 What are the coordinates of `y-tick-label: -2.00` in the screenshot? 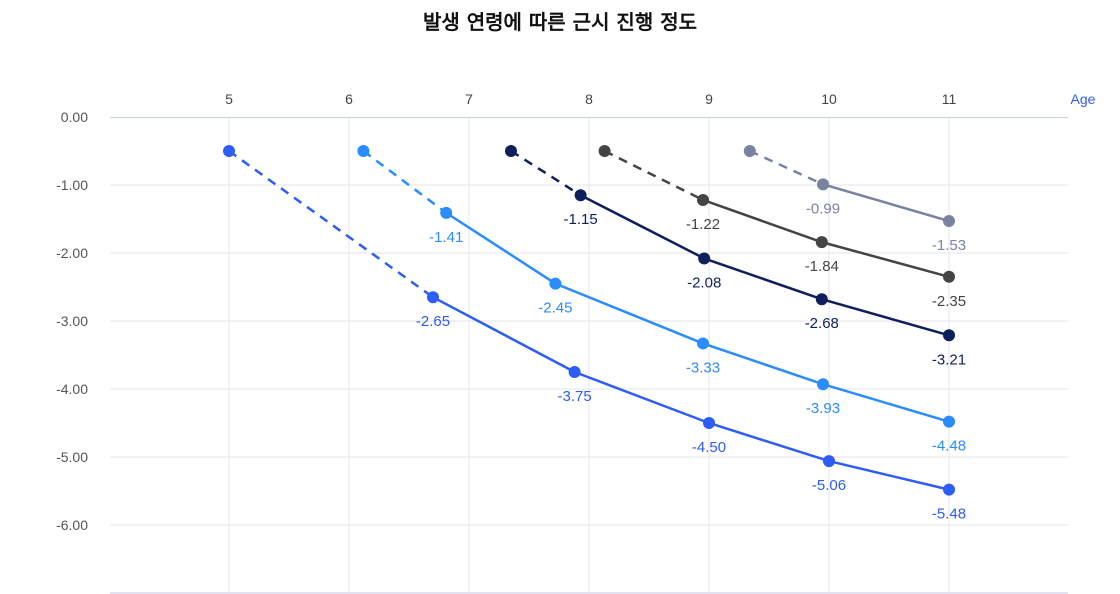 It's located at (72, 253).